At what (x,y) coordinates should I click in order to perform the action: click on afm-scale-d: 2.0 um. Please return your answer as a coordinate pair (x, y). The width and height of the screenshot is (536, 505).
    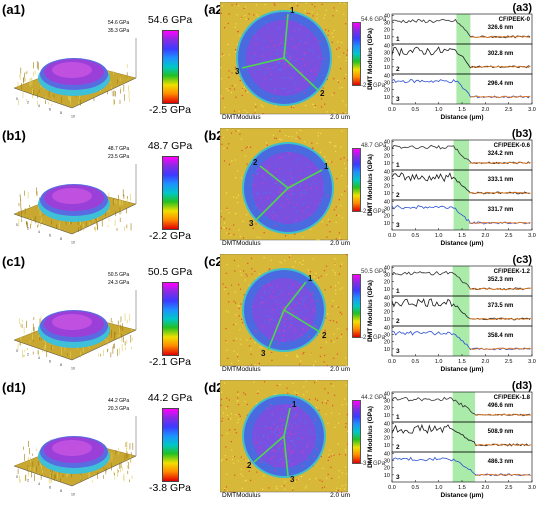
    Looking at the image, I should click on (340, 495).